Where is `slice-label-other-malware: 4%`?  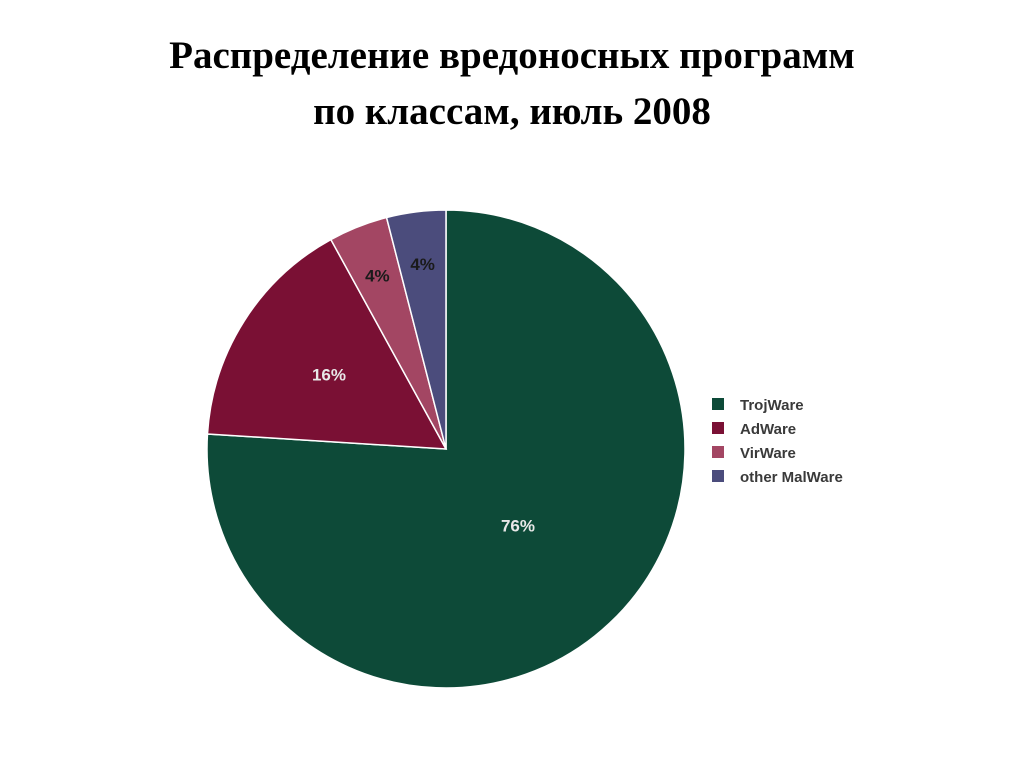
slice-label-other-malware: 4% is located at coordinates (422, 264).